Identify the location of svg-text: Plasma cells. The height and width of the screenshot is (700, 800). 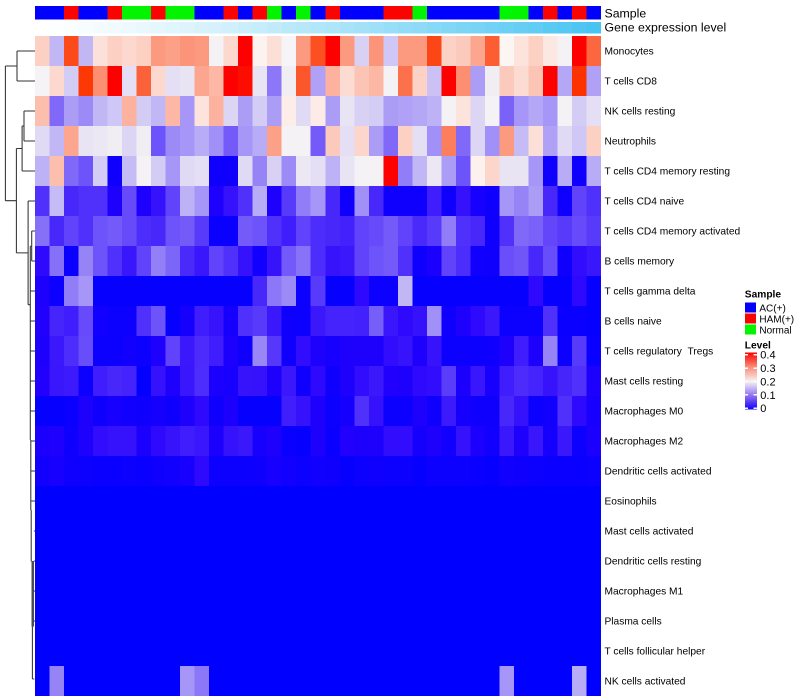
(633, 622).